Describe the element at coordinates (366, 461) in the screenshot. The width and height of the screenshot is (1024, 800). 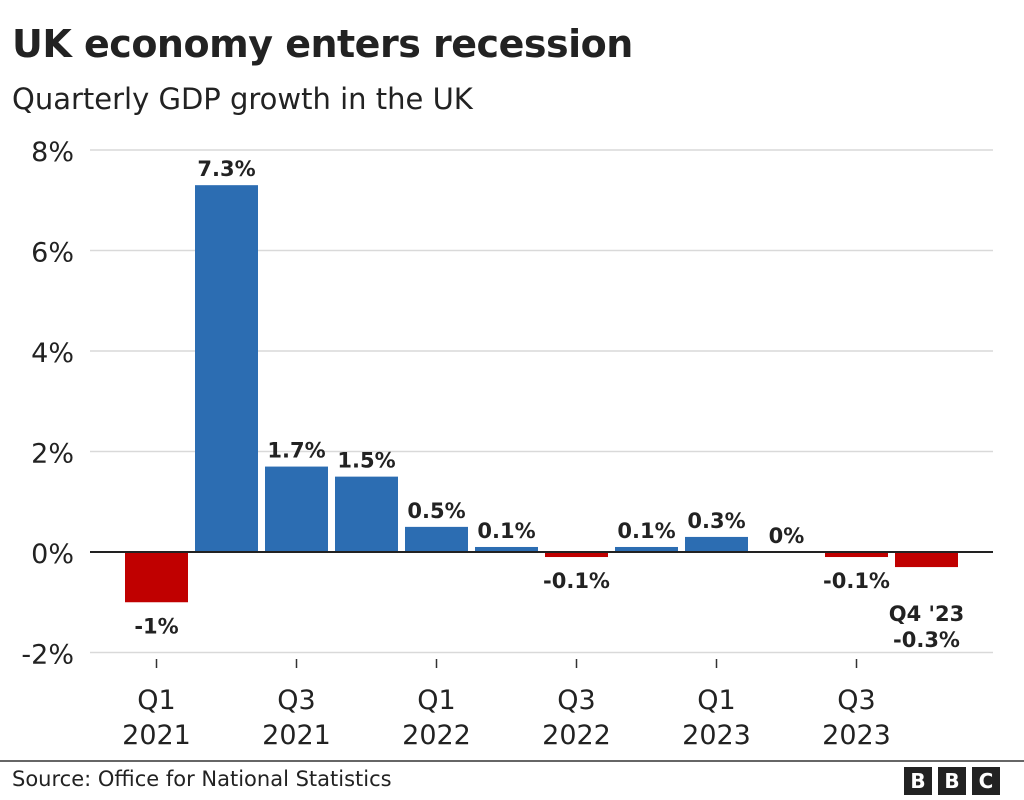
I see `data-label: 1.5%` at that location.